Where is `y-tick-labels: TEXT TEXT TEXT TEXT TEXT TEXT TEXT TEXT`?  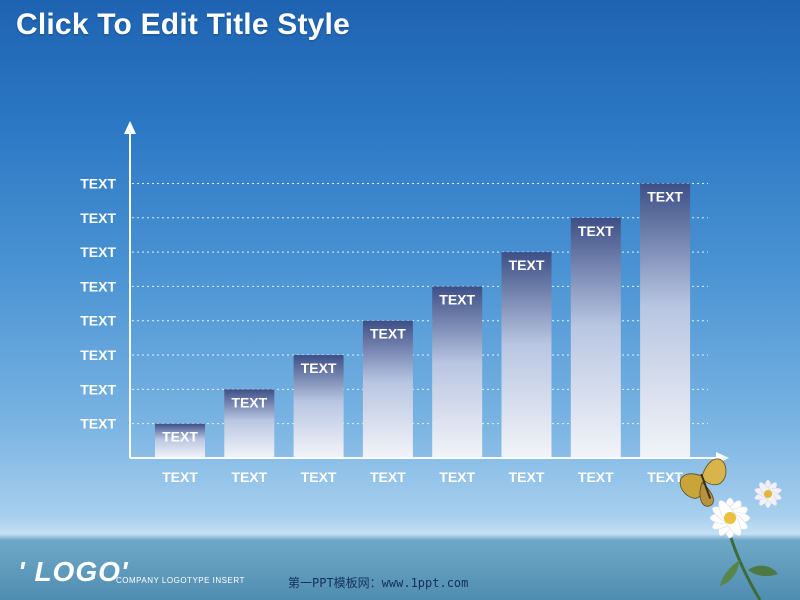
y-tick-labels: TEXT TEXT TEXT TEXT TEXT TEXT TEXT TEXT is located at coordinates (98, 303).